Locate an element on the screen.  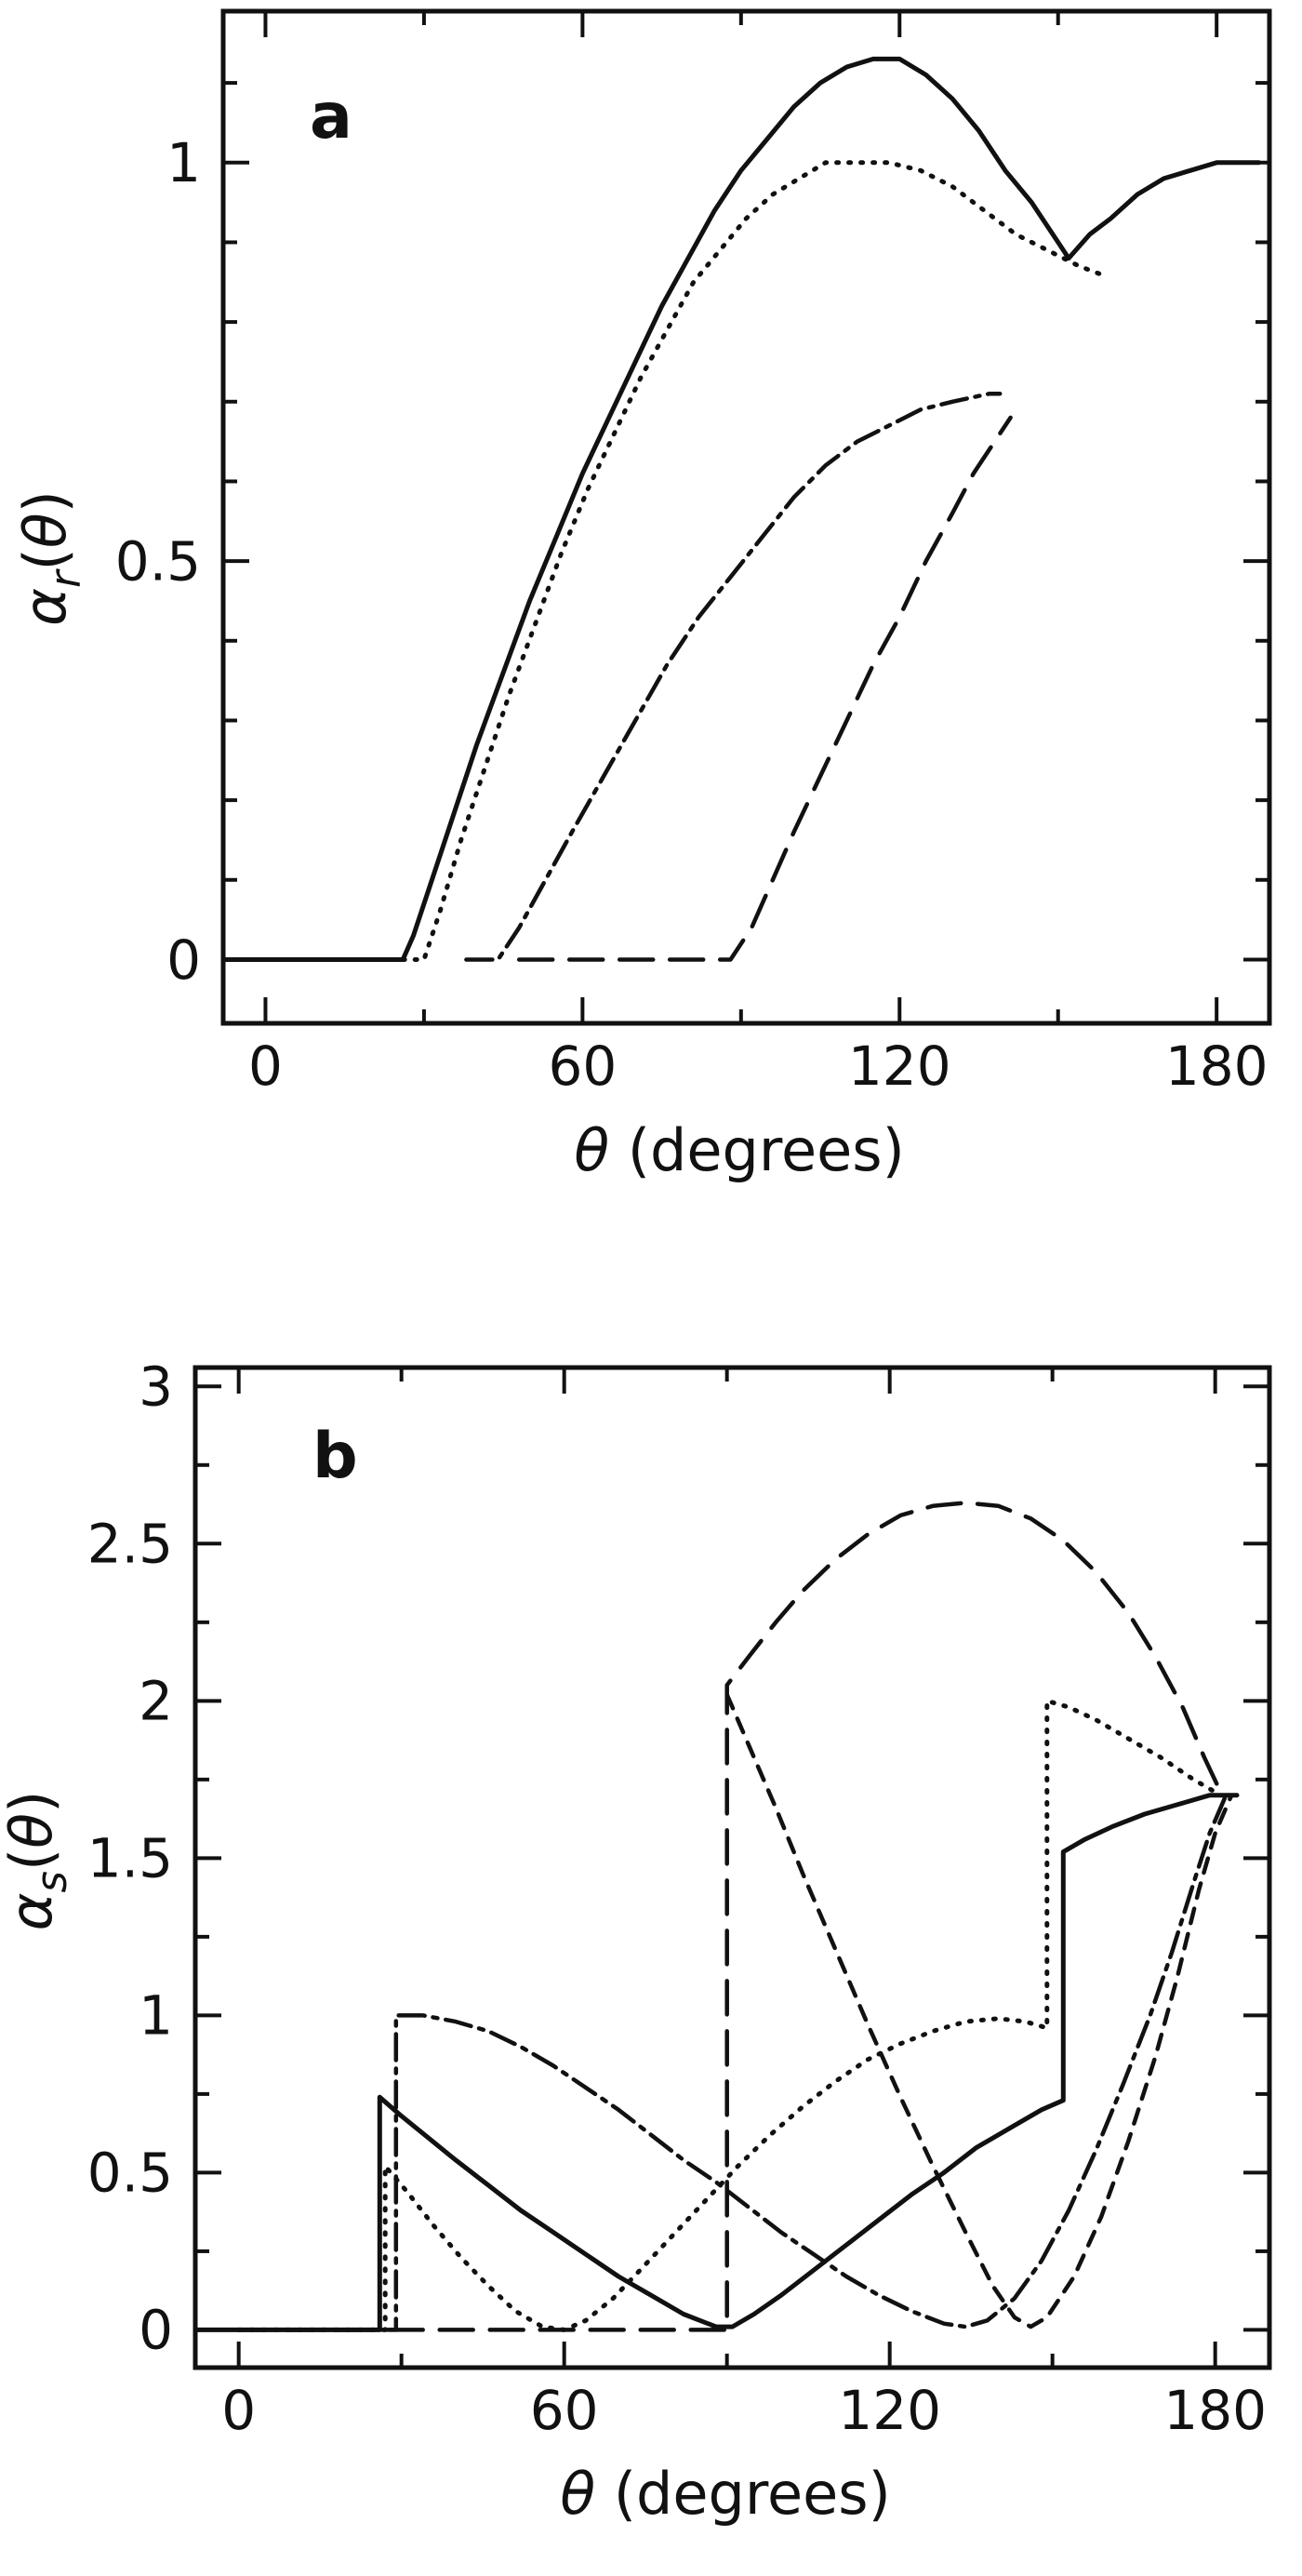
panel-a-label: a is located at coordinates (331, 116).